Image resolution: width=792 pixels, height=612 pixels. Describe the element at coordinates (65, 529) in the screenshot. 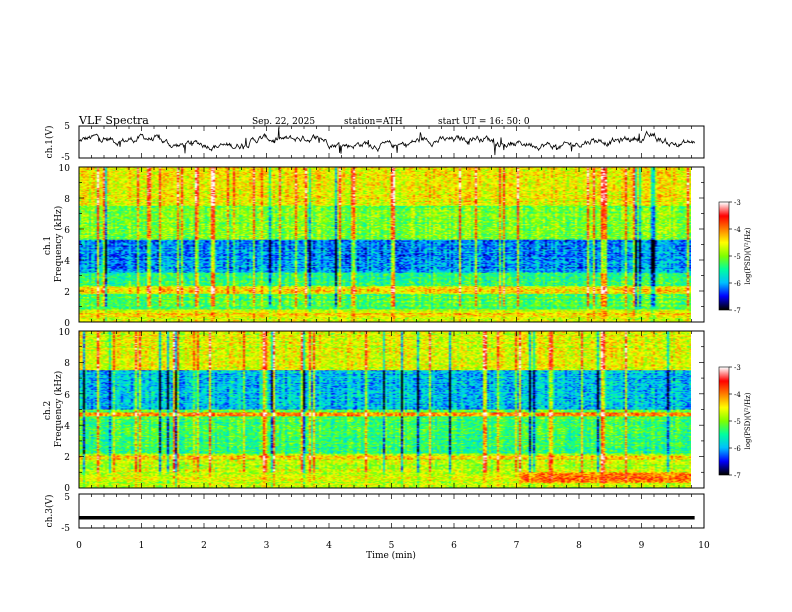

I see `ch3-ytick-bottom: -5` at that location.